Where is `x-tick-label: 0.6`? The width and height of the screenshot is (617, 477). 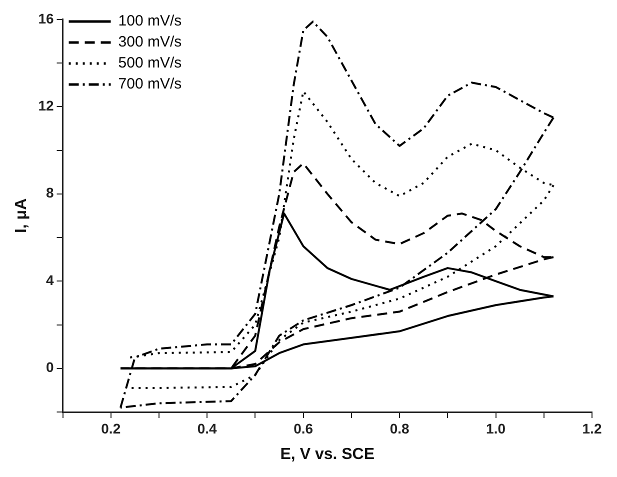
x-tick-label: 0.6 is located at coordinates (304, 428).